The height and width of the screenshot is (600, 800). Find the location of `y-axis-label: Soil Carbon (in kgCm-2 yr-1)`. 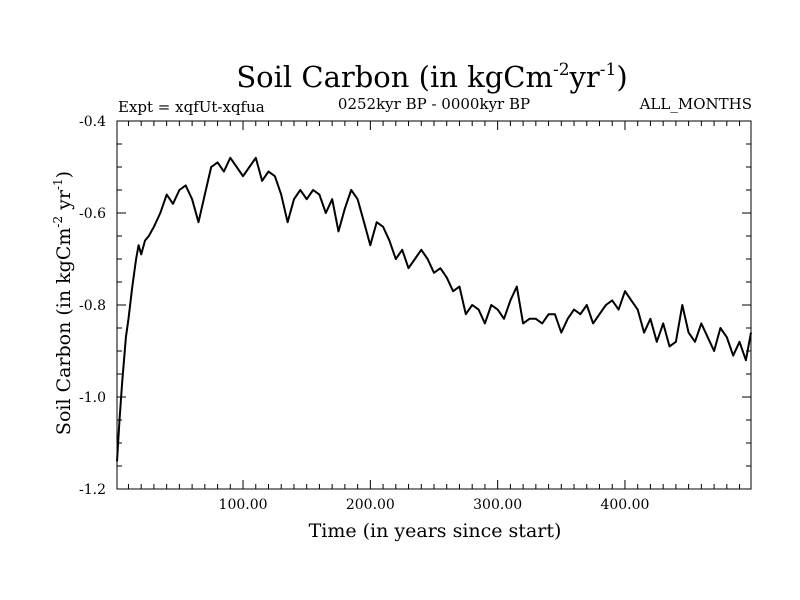

y-axis-label: Soil Carbon (in kgCm-2 yr-1) is located at coordinates (63, 303).